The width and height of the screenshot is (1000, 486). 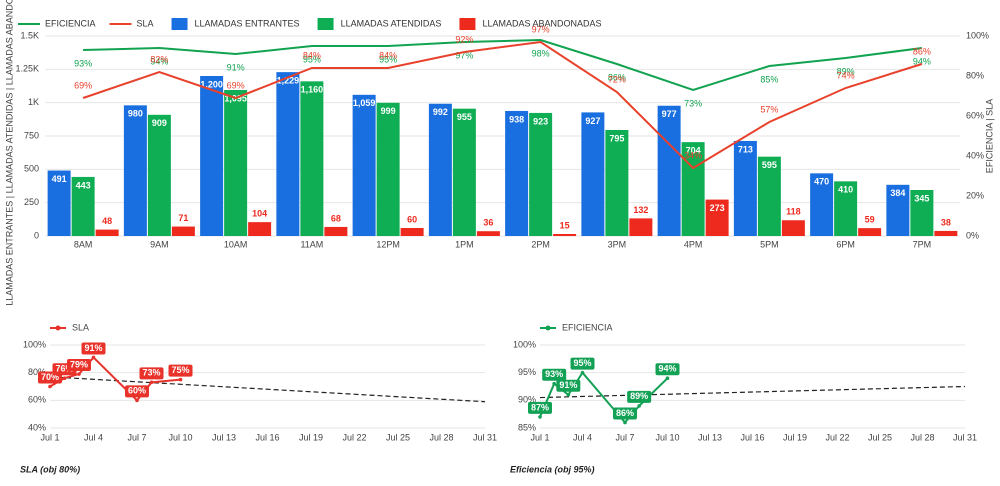 What do you see at coordinates (693, 155) in the screenshot?
I see `line-value-label: 34%` at bounding box center [693, 155].